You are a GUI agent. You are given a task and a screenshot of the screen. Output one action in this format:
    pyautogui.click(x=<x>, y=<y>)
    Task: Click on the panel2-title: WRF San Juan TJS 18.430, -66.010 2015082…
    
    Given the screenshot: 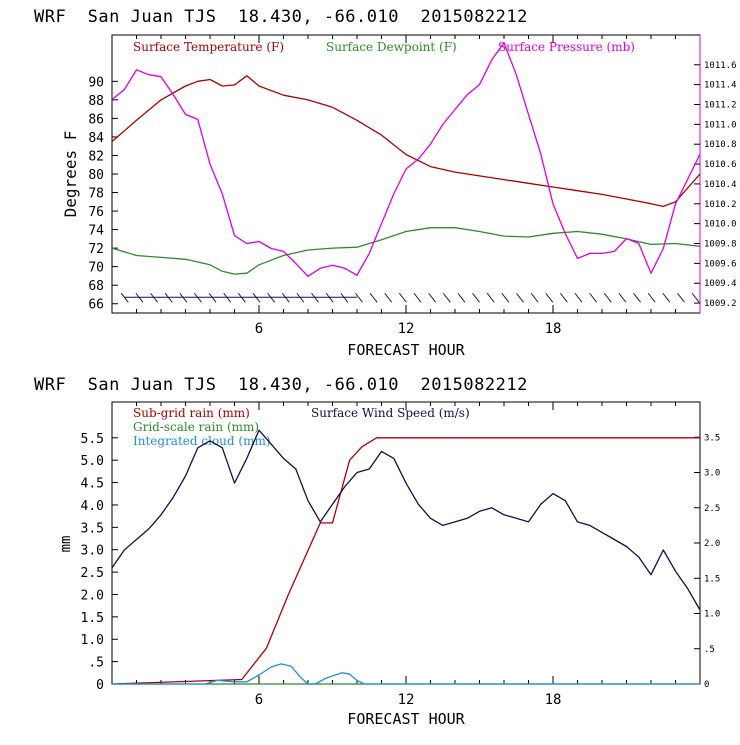 What is the action you would take?
    pyautogui.click(x=281, y=385)
    